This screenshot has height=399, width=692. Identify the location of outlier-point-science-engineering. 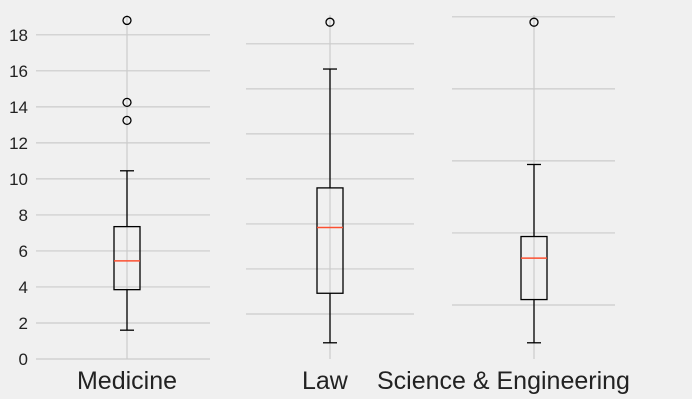
(534, 22).